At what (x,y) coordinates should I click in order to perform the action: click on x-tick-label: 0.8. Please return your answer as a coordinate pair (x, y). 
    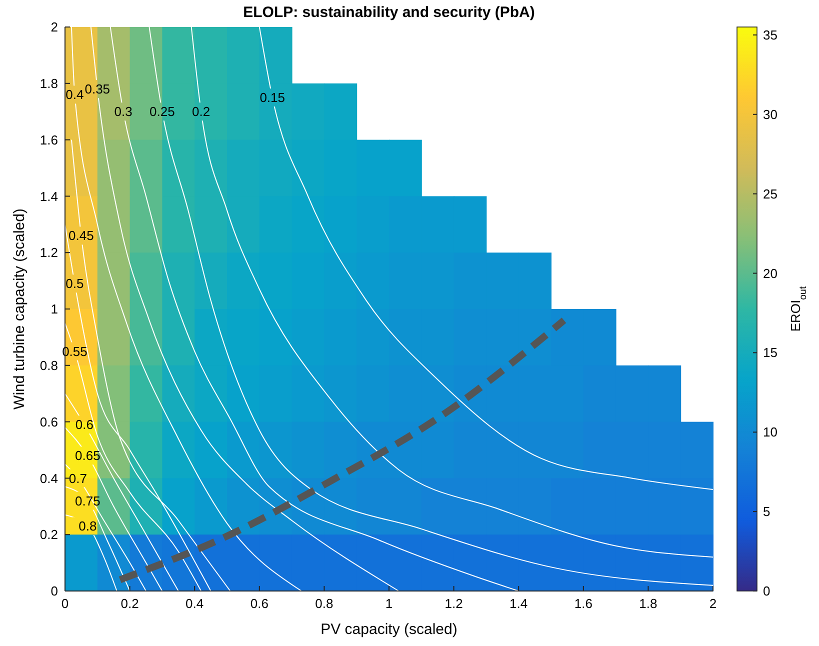
    Looking at the image, I should click on (324, 603).